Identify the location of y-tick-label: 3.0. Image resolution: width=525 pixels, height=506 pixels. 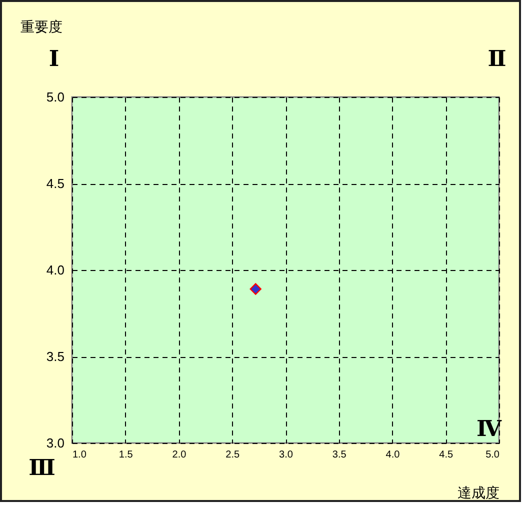
(55, 443).